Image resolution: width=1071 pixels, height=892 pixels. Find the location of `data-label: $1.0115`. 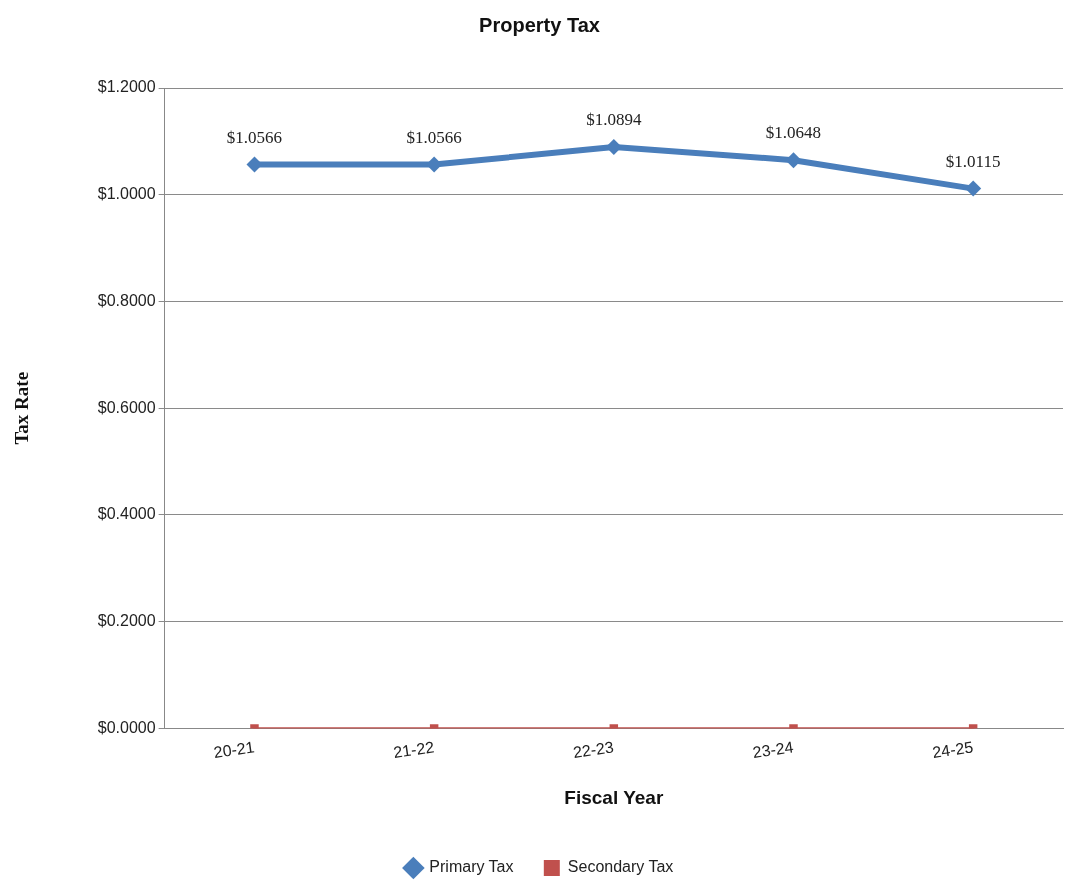

data-label: $1.0115 is located at coordinates (973, 161).